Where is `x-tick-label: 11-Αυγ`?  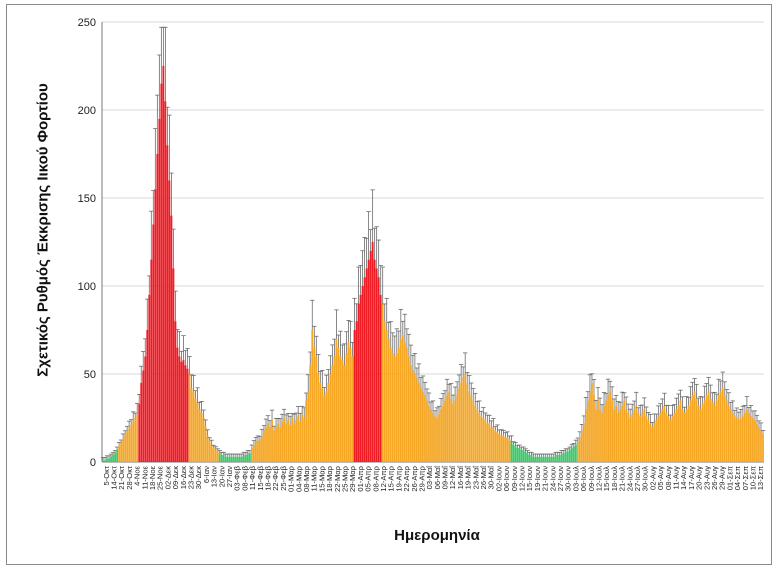 x-tick-label: 11-Αυγ is located at coordinates (675, 478).